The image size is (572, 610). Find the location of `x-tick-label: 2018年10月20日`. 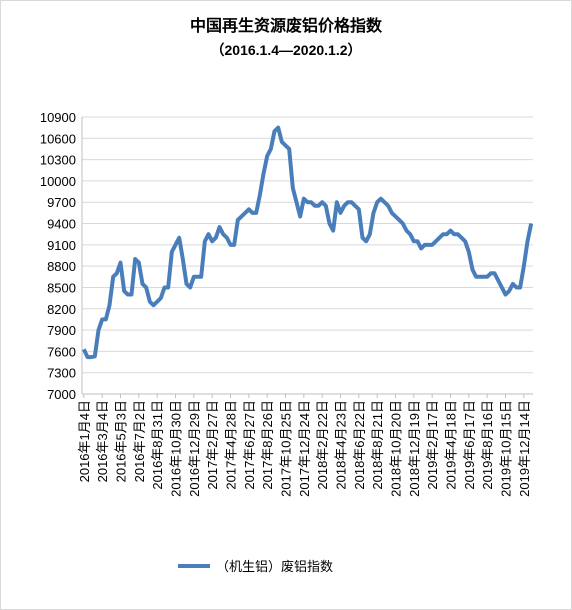

x-tick-label: 2018年10月20日 is located at coordinates (396, 448).